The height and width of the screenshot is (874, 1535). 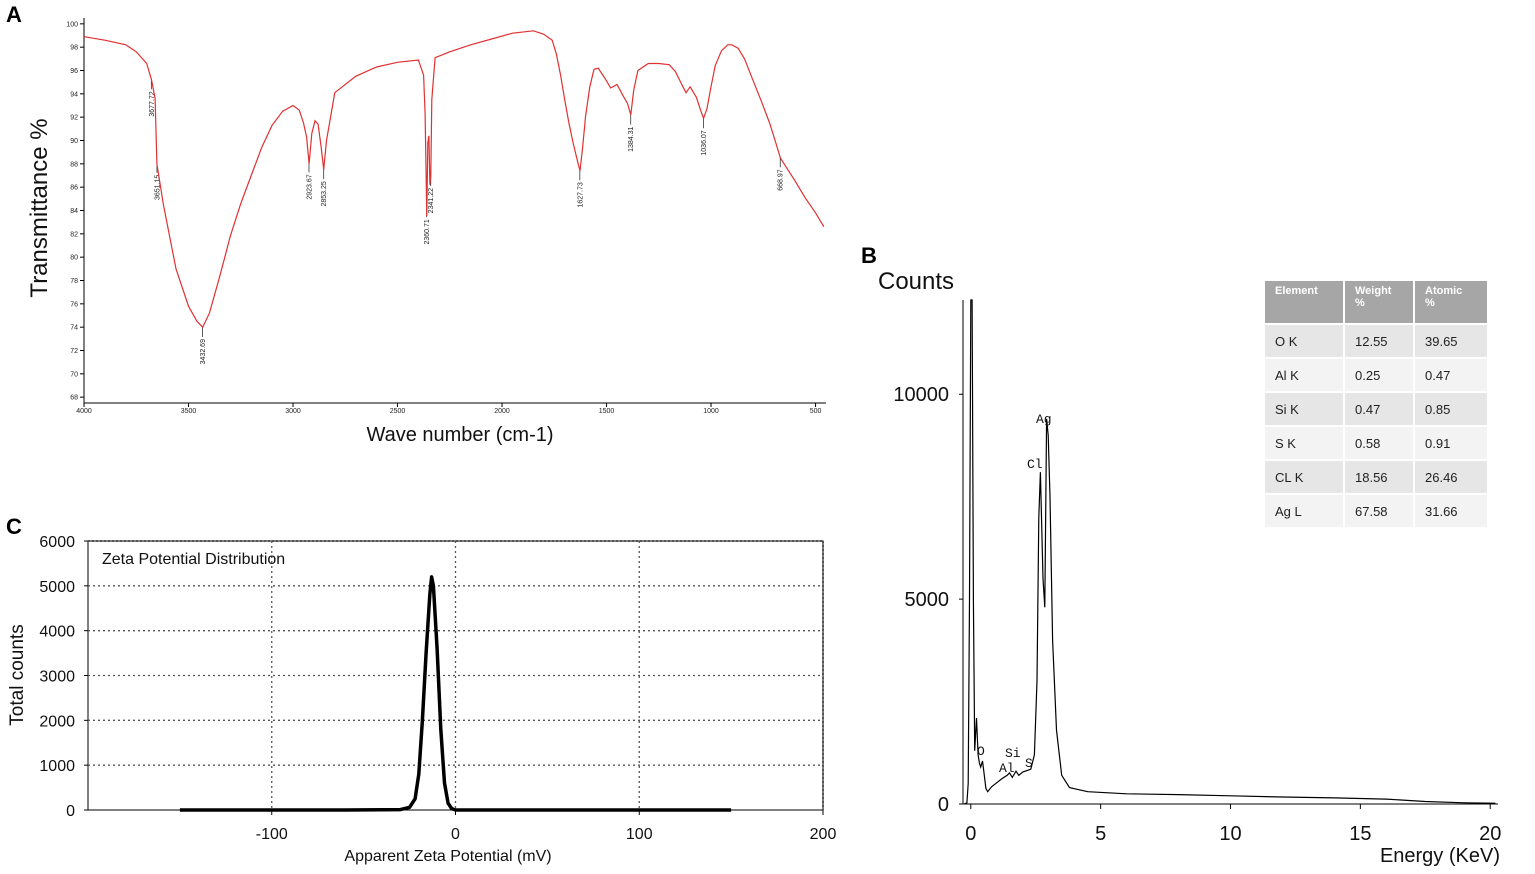 What do you see at coordinates (74, 164) in the screenshot?
I see `ftir-y-tick-label: 88` at bounding box center [74, 164].